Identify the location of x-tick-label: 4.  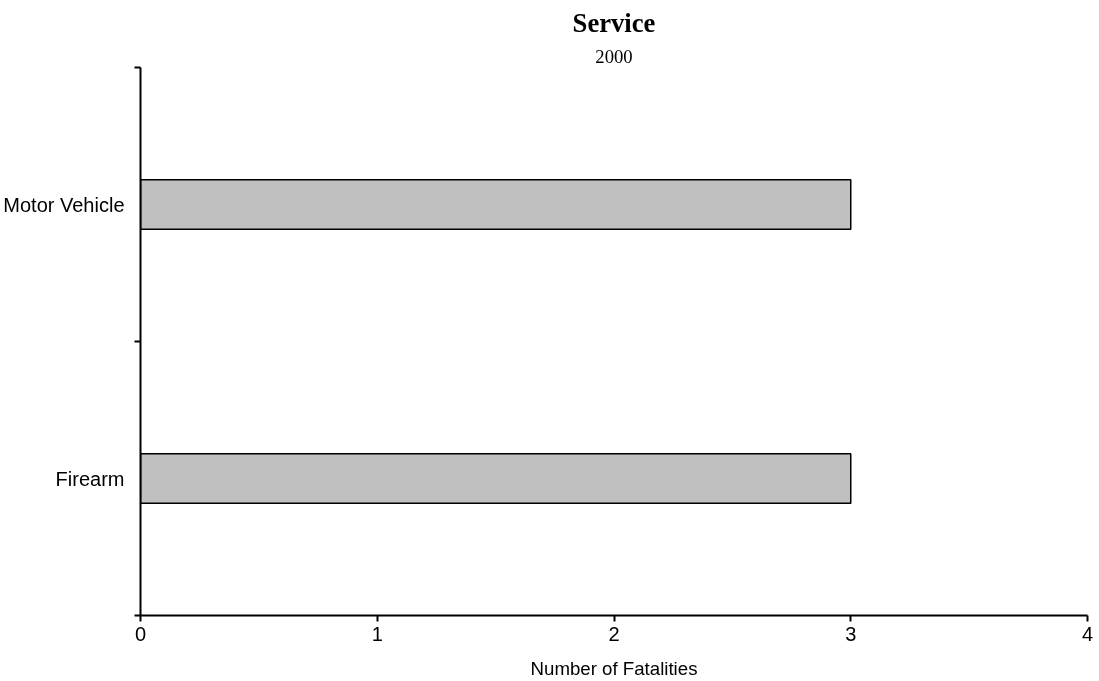
(1087, 633).